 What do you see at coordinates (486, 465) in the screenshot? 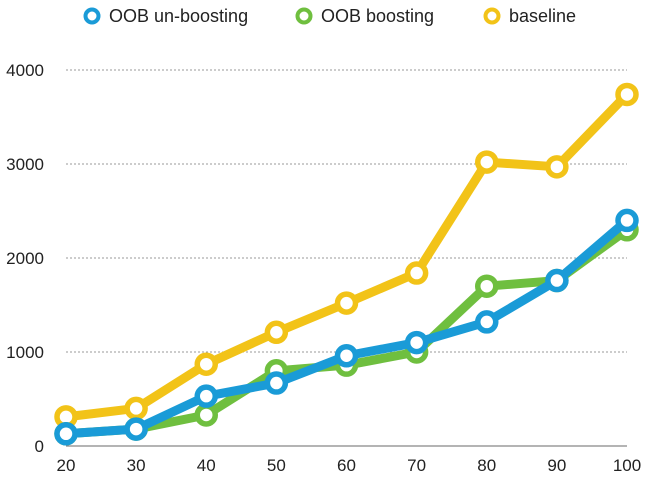
I see `x-tick-label-80: 80` at bounding box center [486, 465].